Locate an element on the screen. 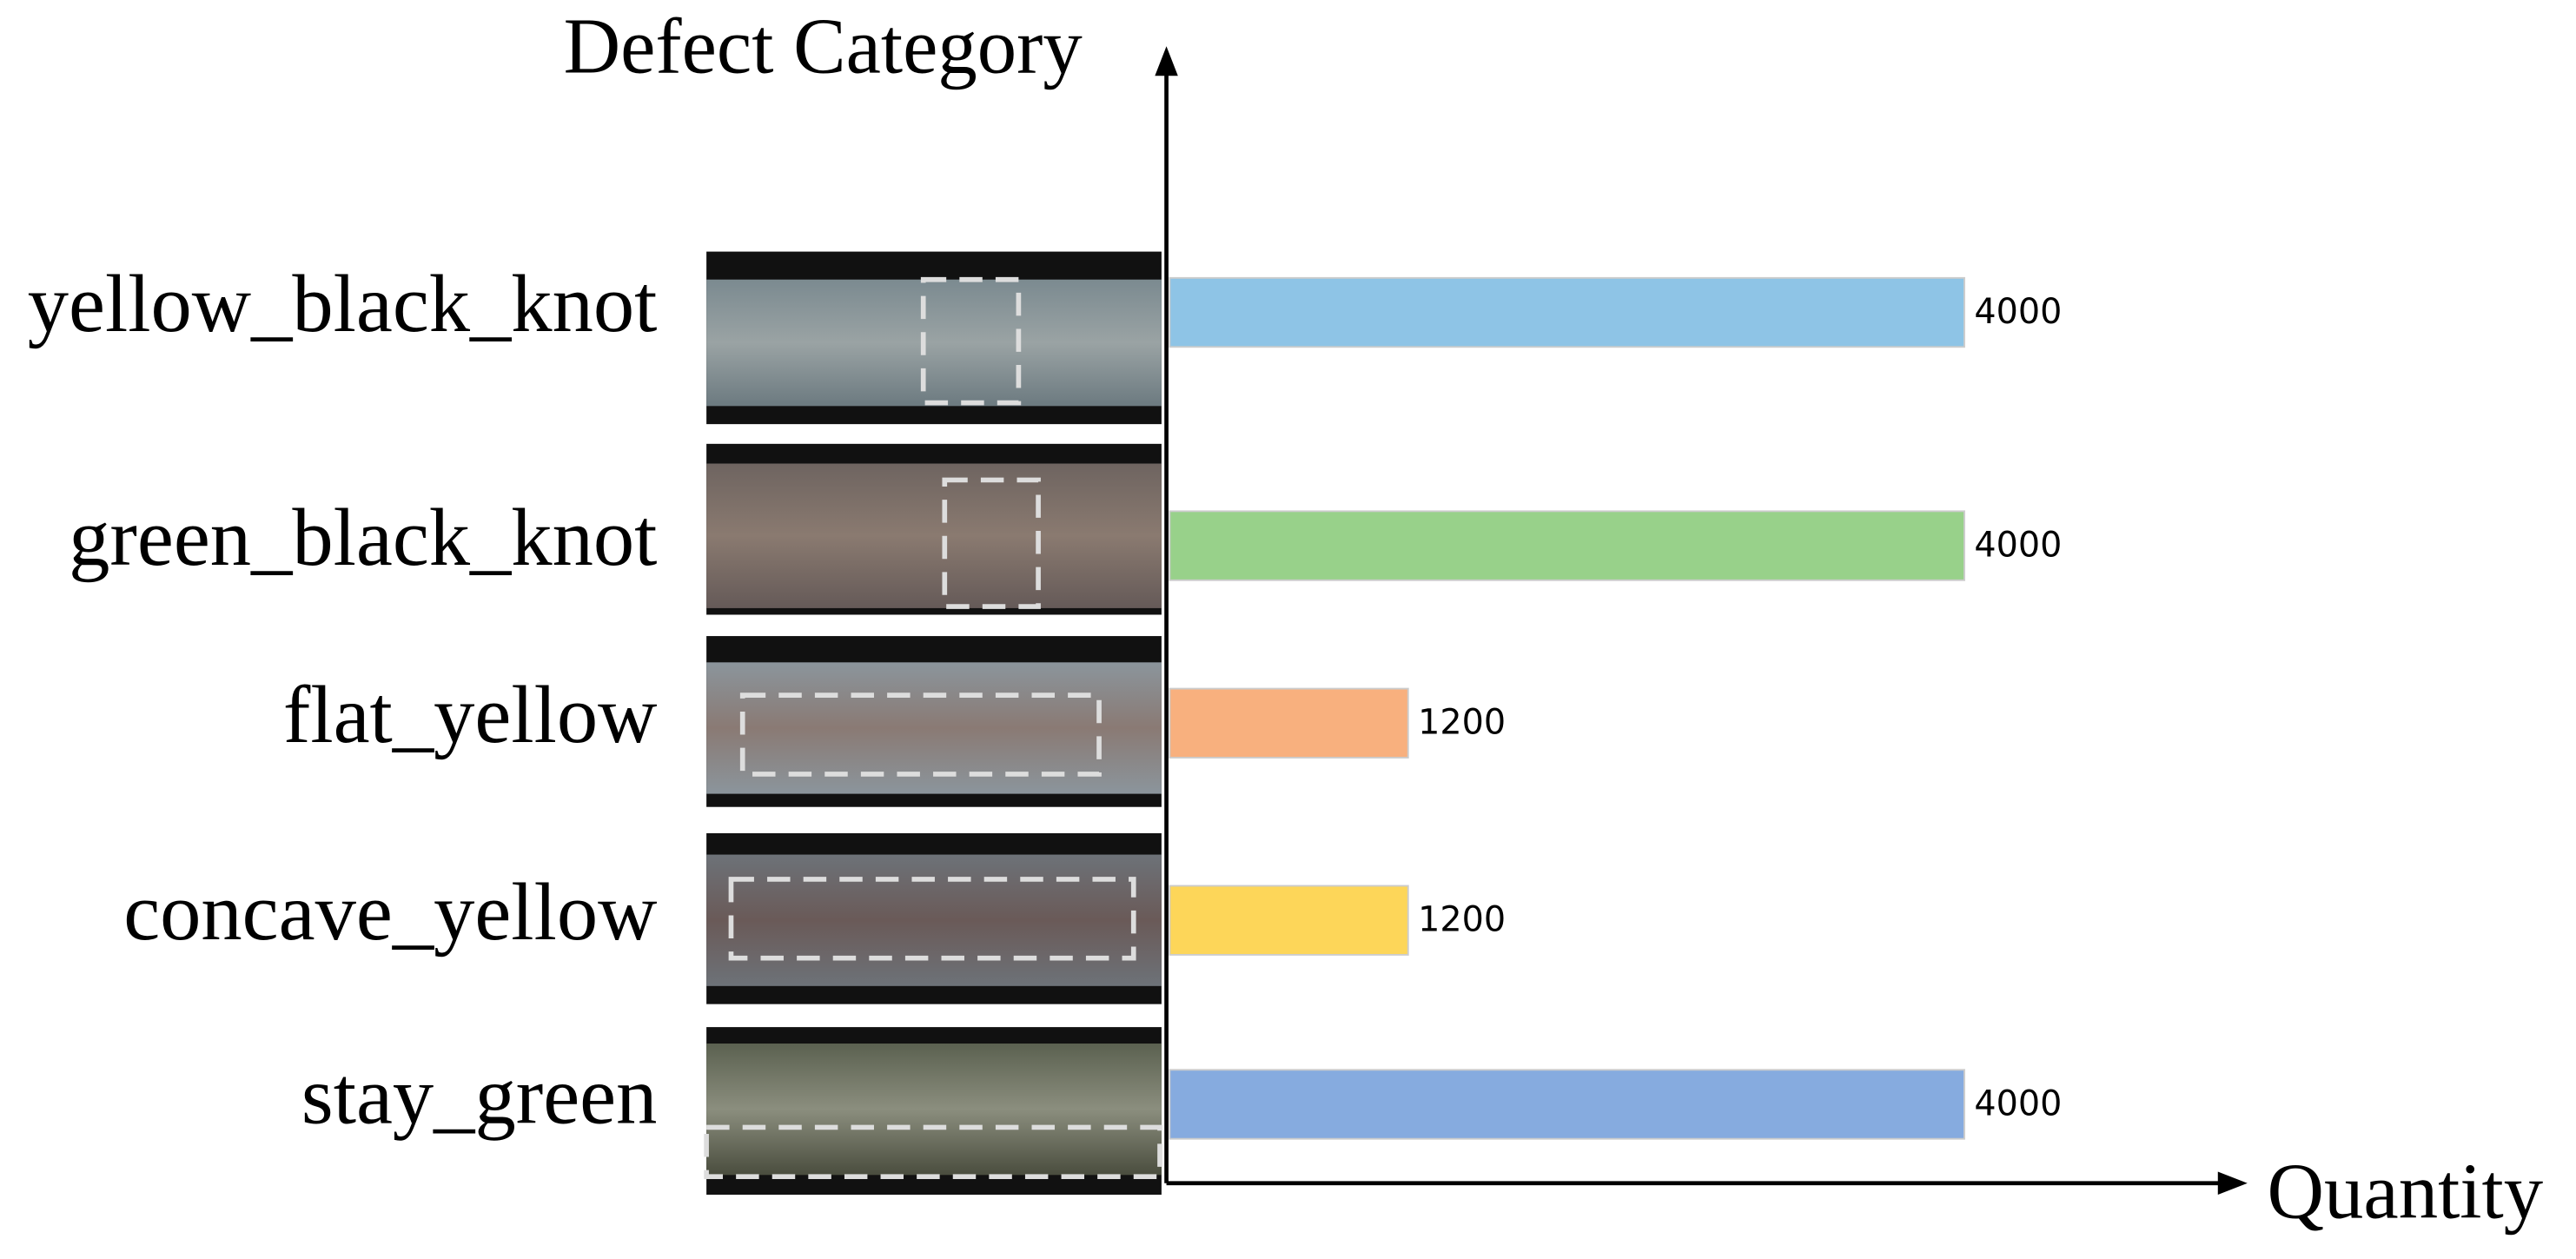  defect-images is located at coordinates (933, 723).